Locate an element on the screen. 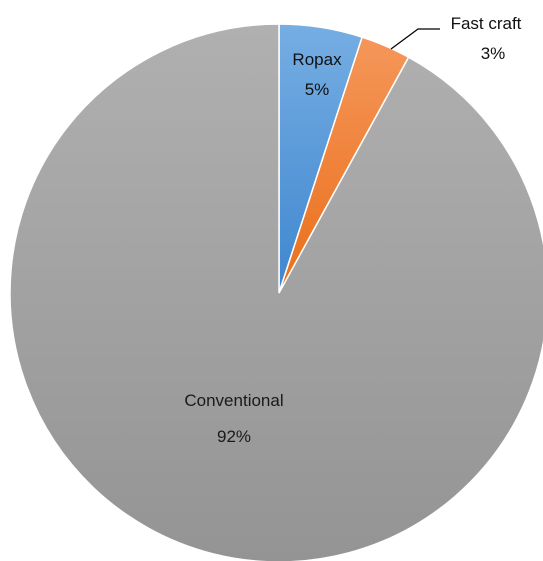  conventional-label: Conventional is located at coordinates (233, 400).